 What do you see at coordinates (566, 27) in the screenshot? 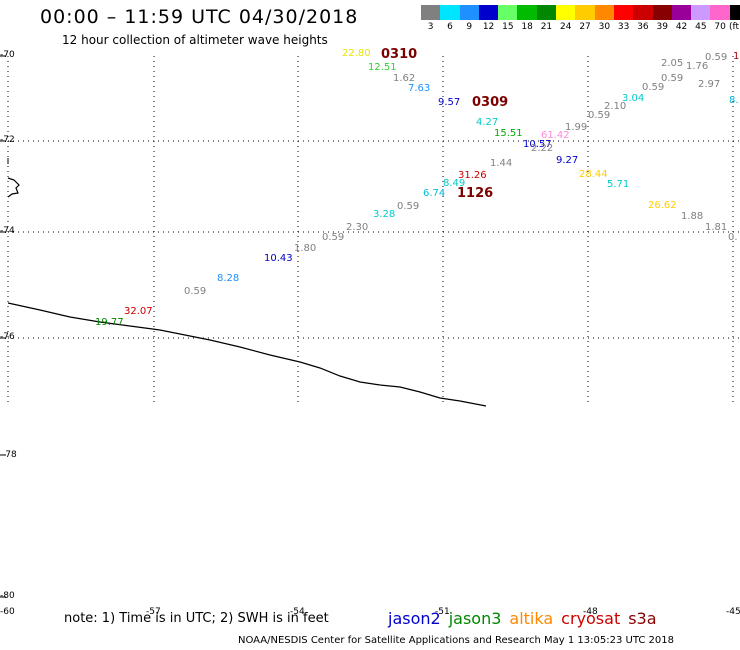
I see `legend-label: 24` at bounding box center [566, 27].